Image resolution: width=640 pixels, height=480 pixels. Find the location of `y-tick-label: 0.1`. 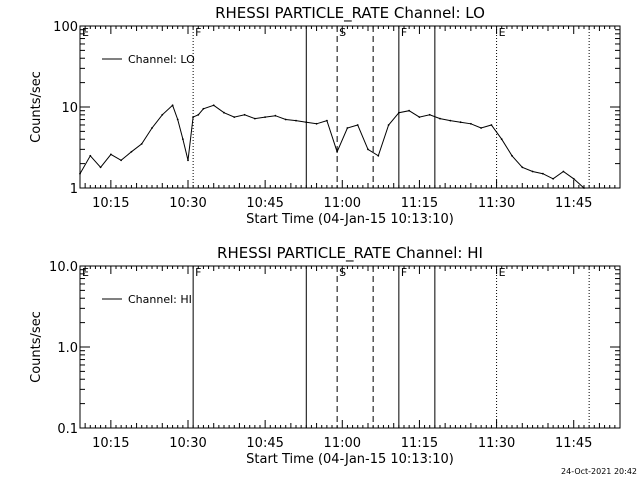

y-tick-label: 0.1 is located at coordinates (67, 429).